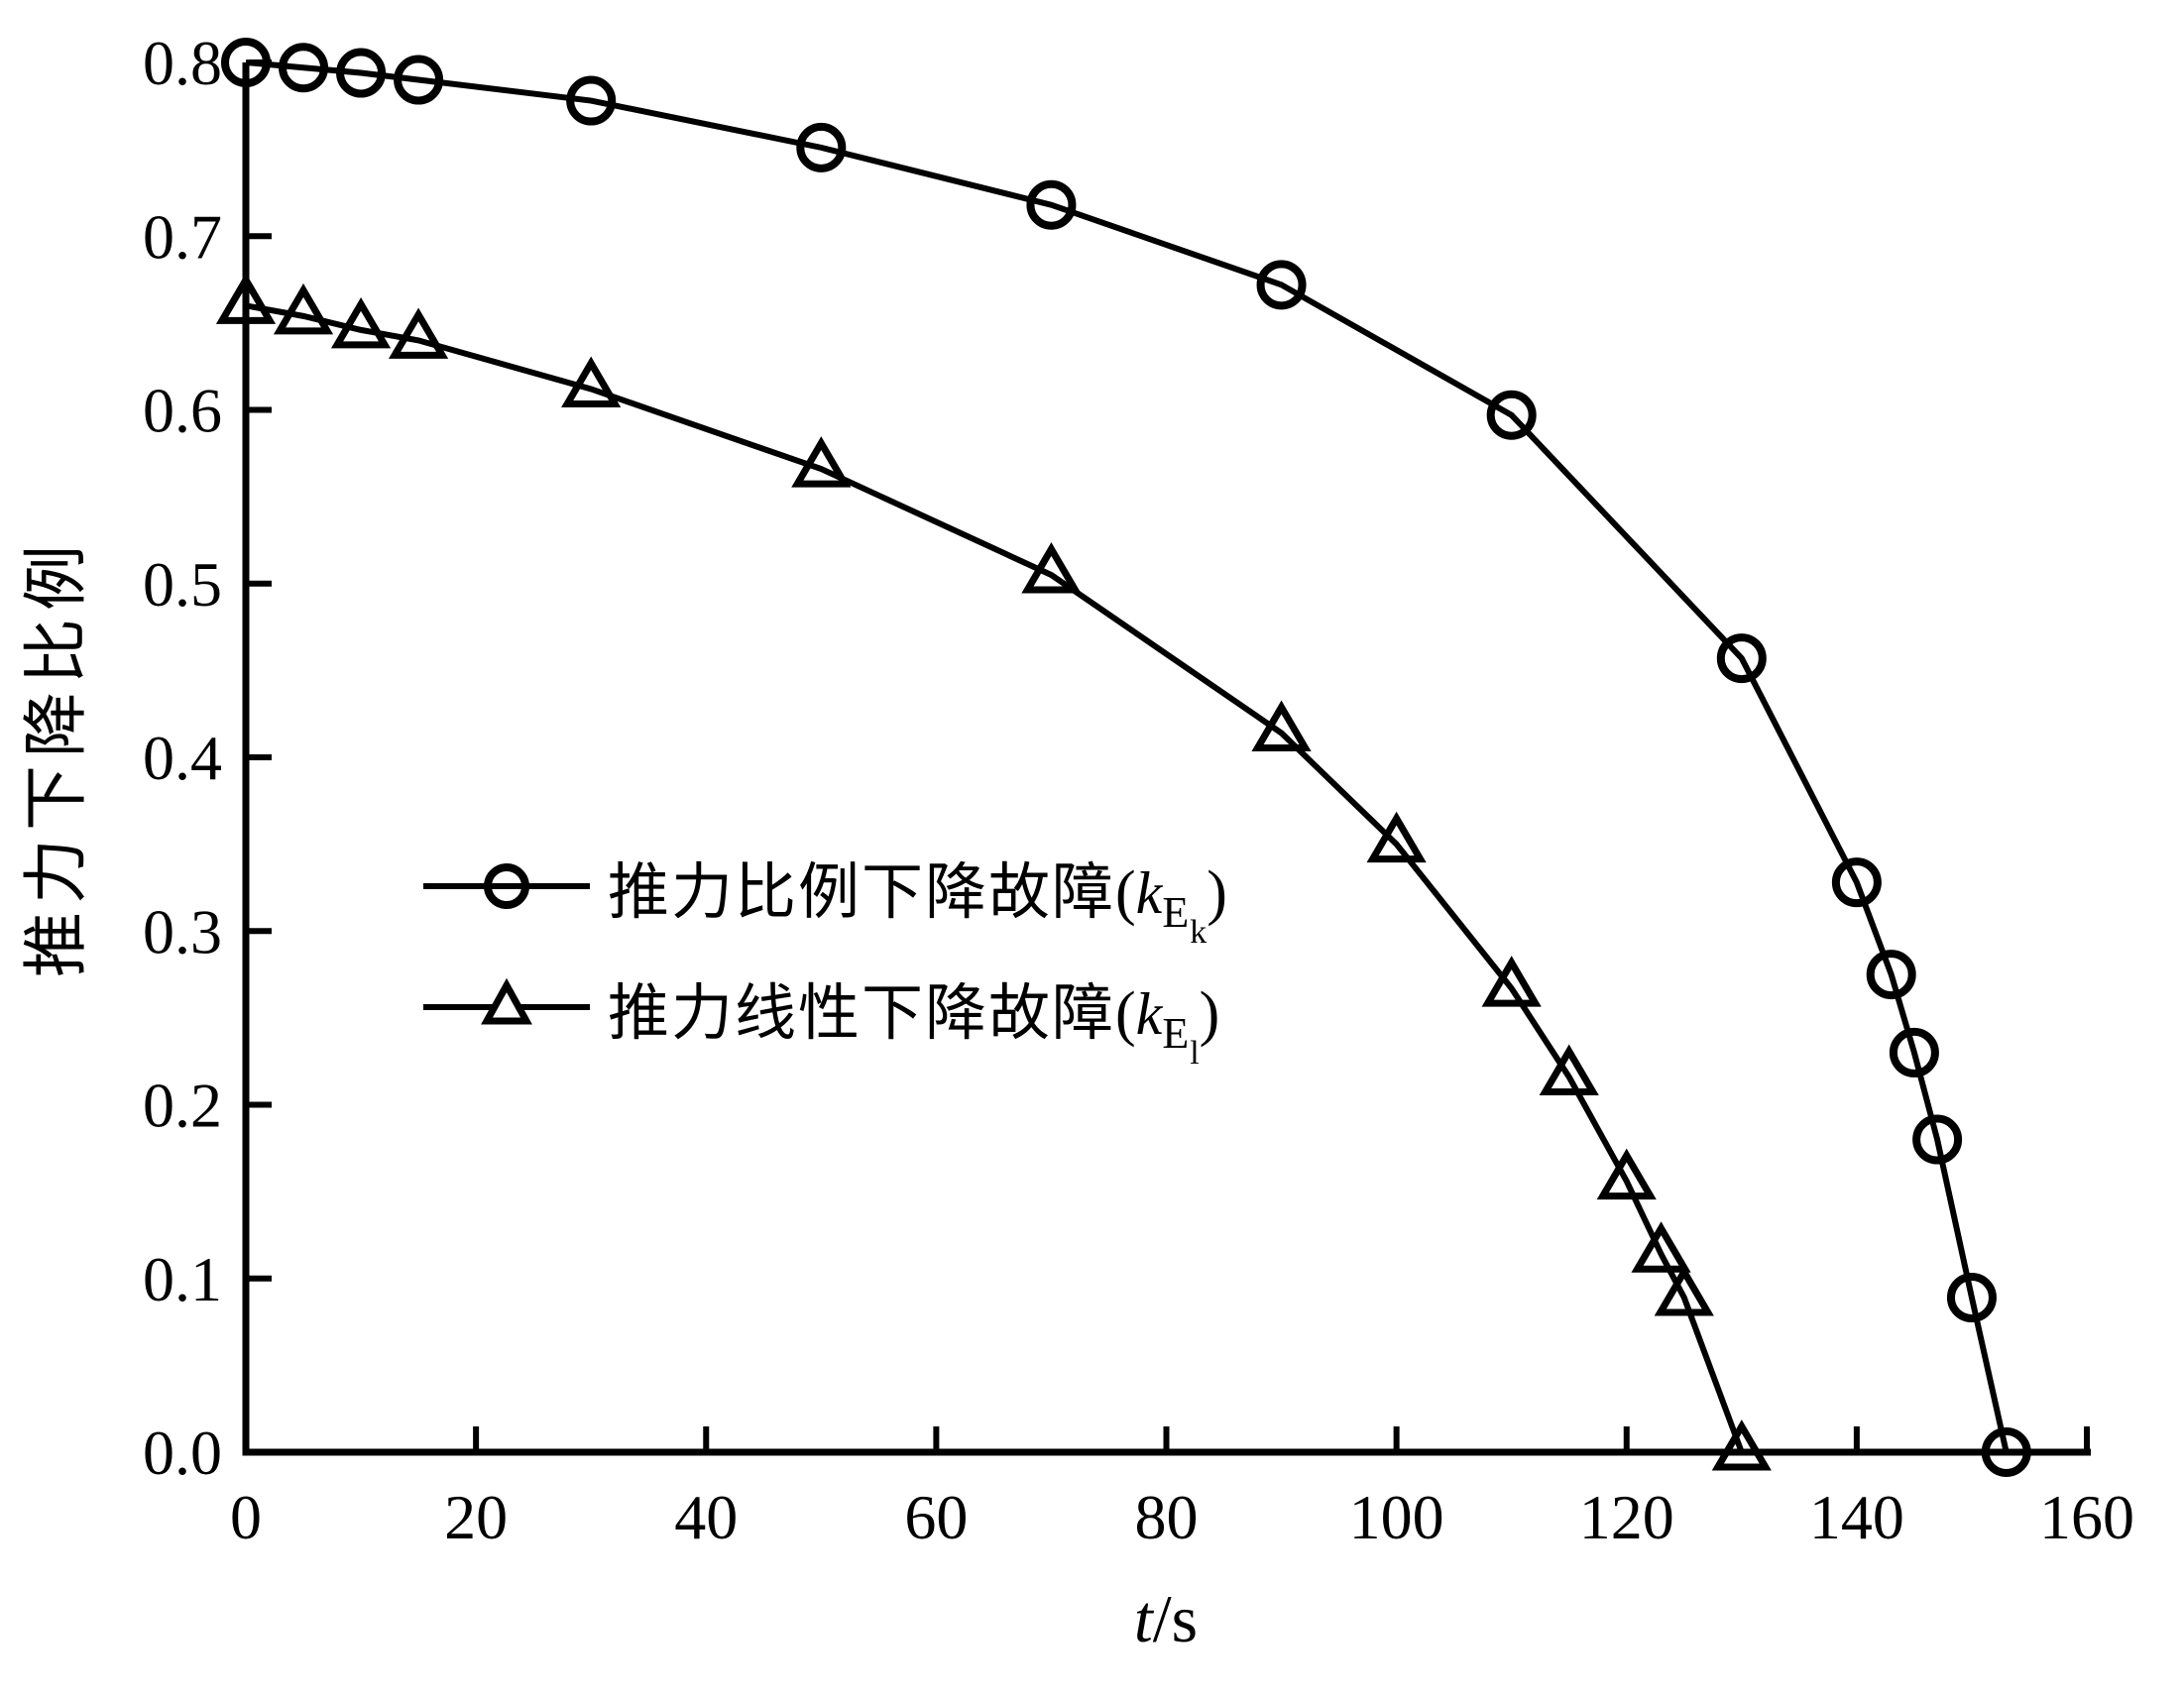 The width and height of the screenshot is (2184, 1701). I want to click on y-axis-tick-label: 0.1, so click(182, 1279).